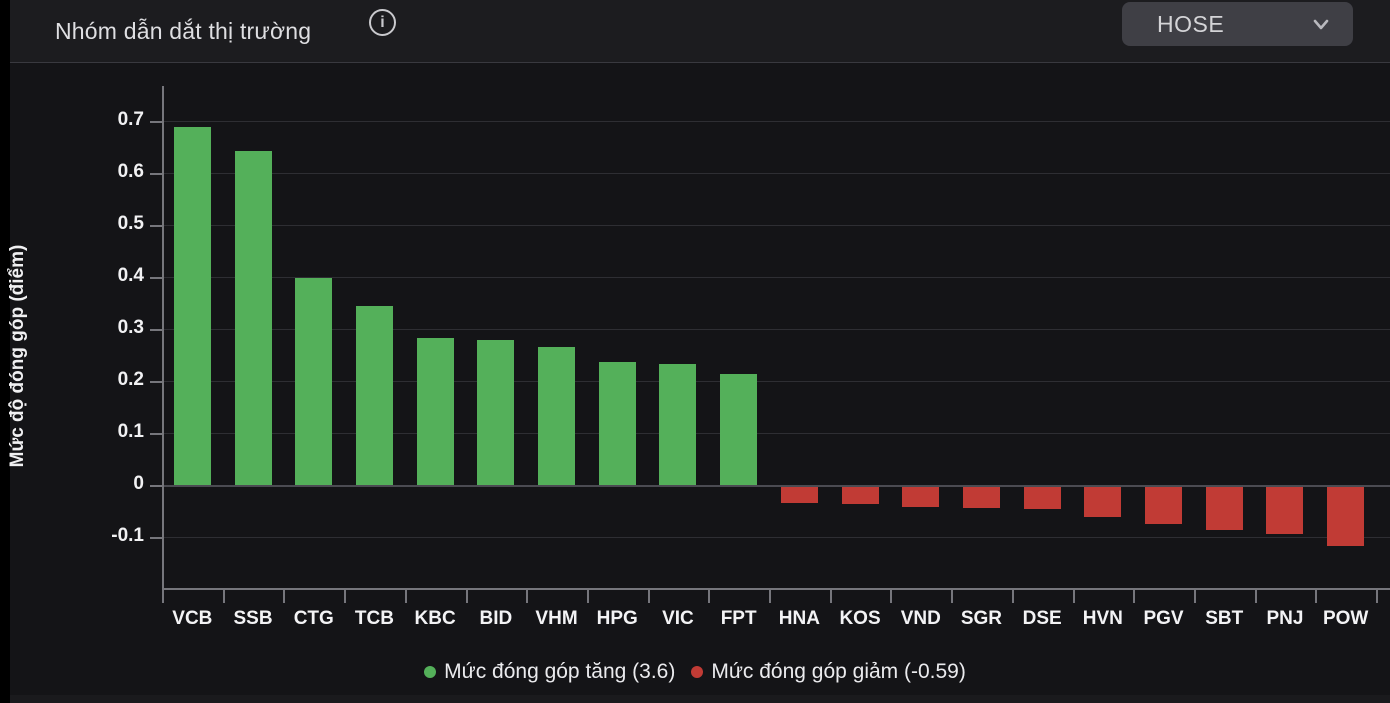 The image size is (1390, 703). I want to click on bar-ctg, so click(314, 381).